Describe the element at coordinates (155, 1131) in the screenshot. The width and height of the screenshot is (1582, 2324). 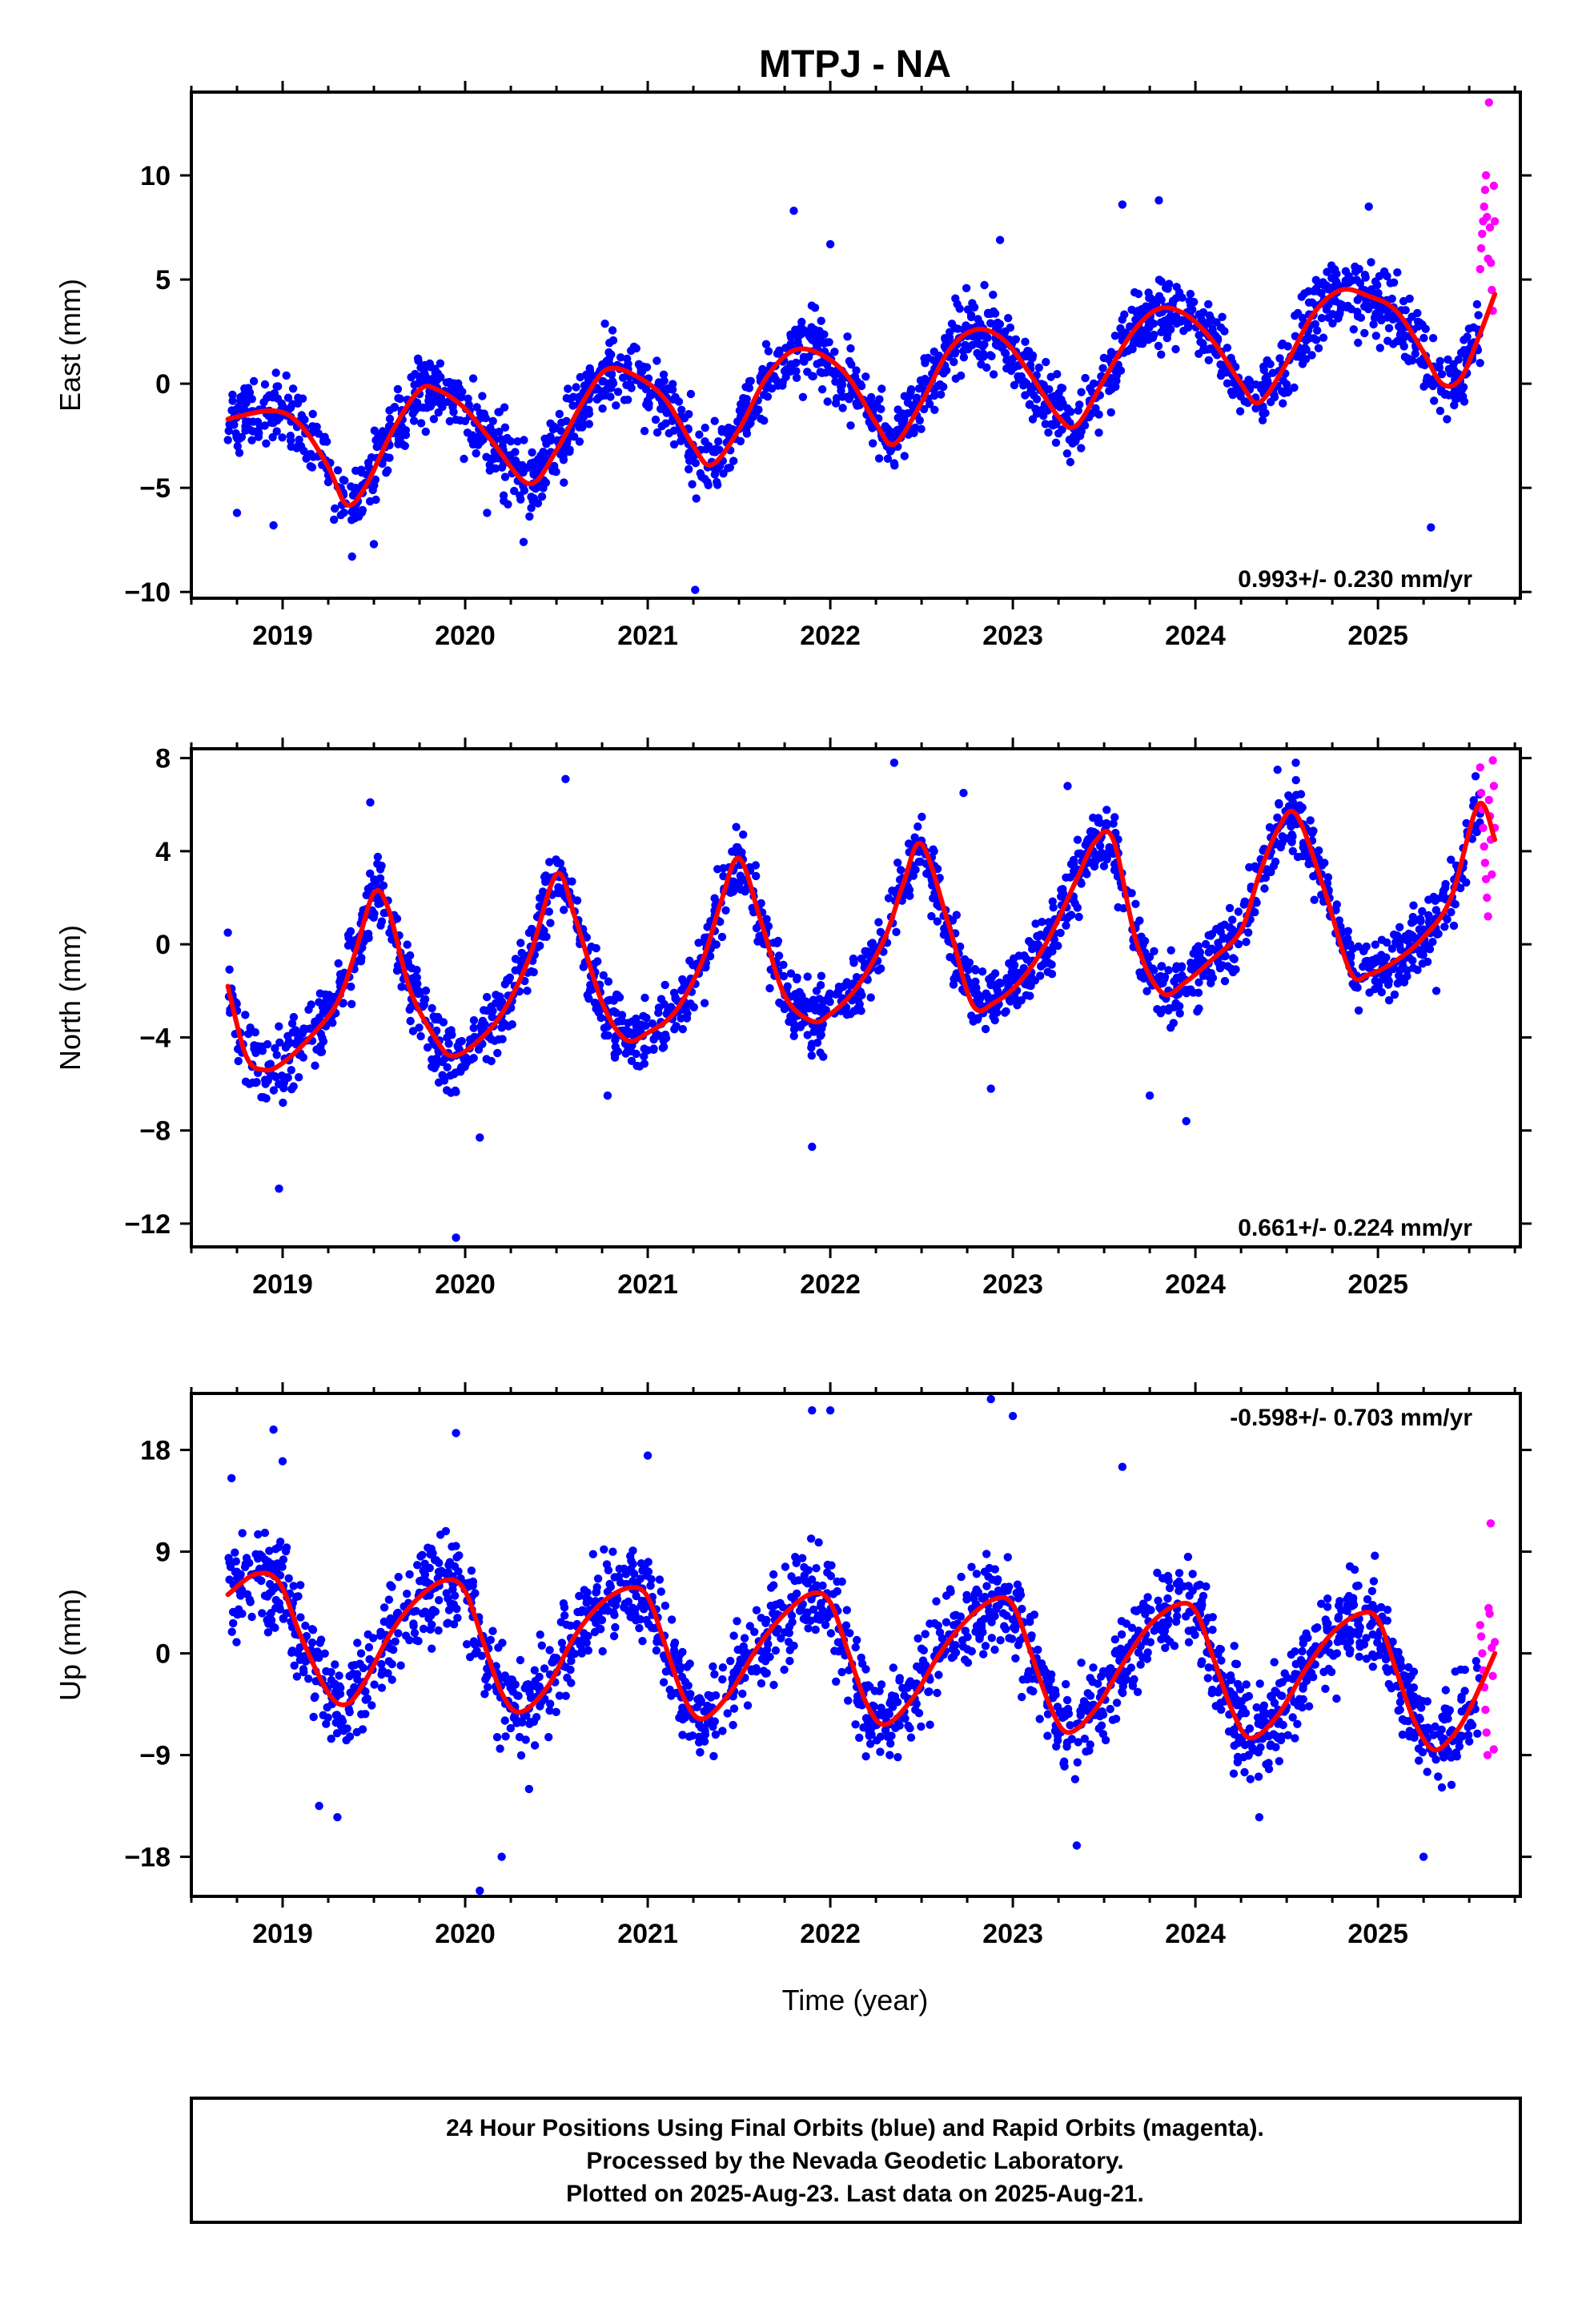
I see `north-y-tick-label: −8` at that location.